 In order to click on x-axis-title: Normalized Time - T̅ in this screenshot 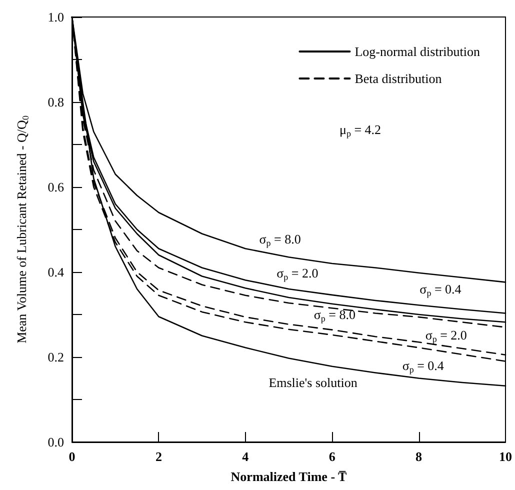, I will do `click(289, 476)`.